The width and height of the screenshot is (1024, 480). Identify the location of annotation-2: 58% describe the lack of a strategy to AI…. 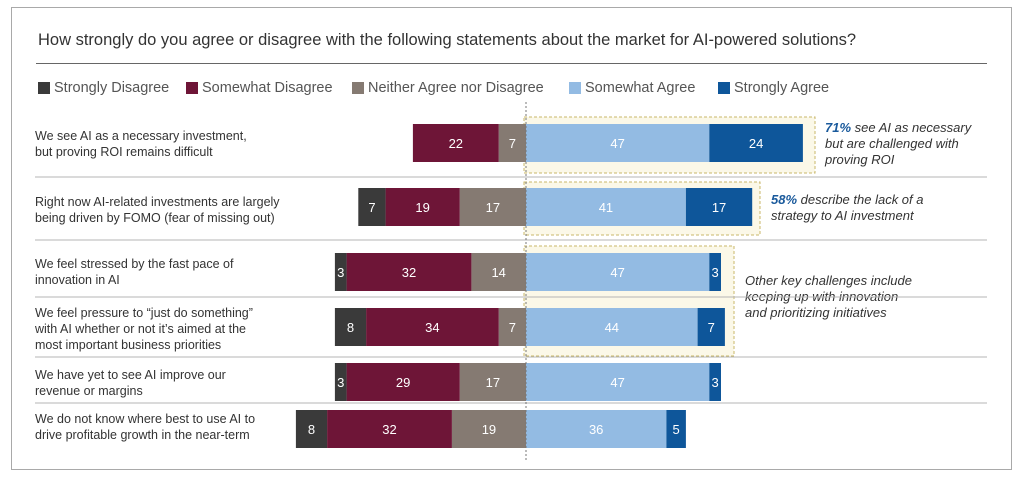
(847, 208).